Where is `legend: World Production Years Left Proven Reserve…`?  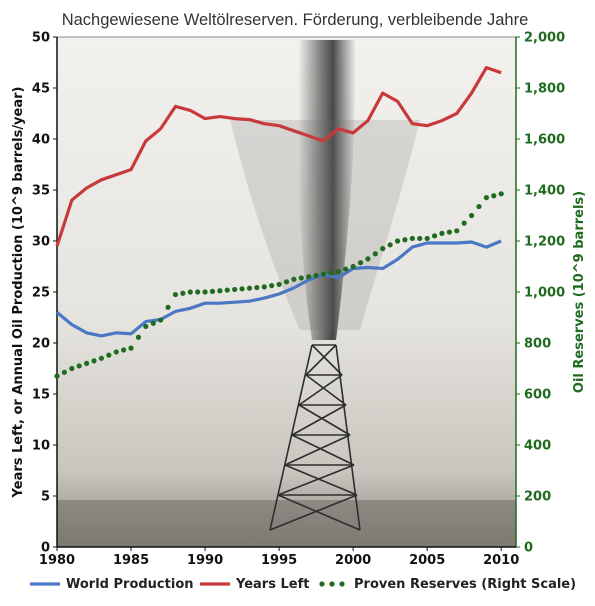
legend: World Production Years Left Proven Reserve… is located at coordinates (303, 584).